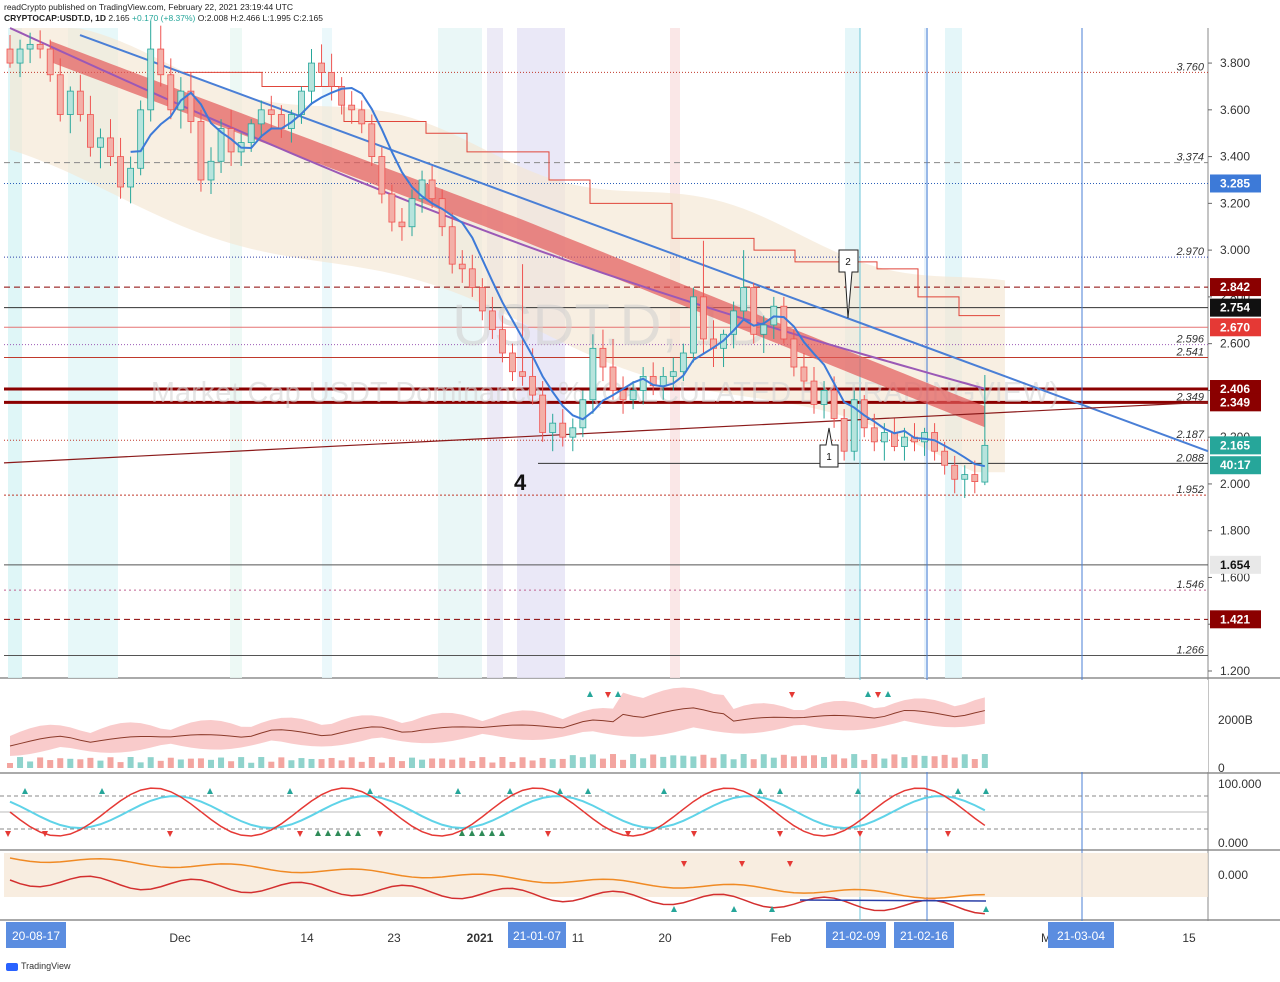 The image size is (1280, 982). Describe the element at coordinates (119, 18) in the screenshot. I see `last-price: 2.165` at that location.